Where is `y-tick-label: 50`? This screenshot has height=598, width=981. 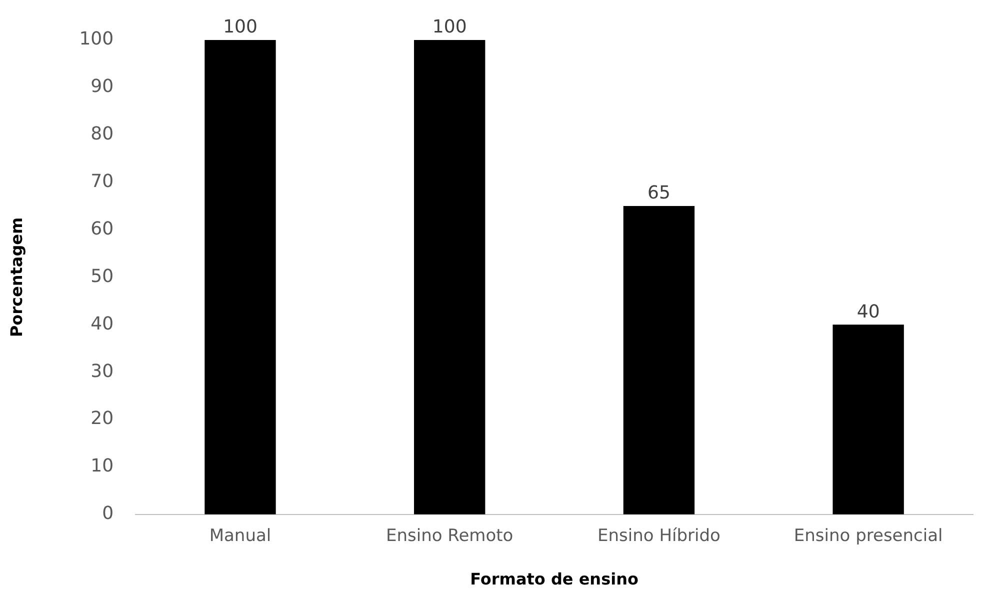
y-tick-label: 50 is located at coordinates (102, 276).